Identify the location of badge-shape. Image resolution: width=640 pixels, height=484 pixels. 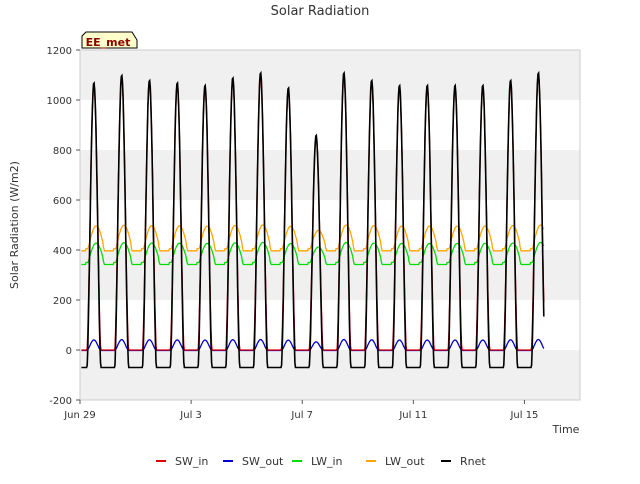
(109, 40).